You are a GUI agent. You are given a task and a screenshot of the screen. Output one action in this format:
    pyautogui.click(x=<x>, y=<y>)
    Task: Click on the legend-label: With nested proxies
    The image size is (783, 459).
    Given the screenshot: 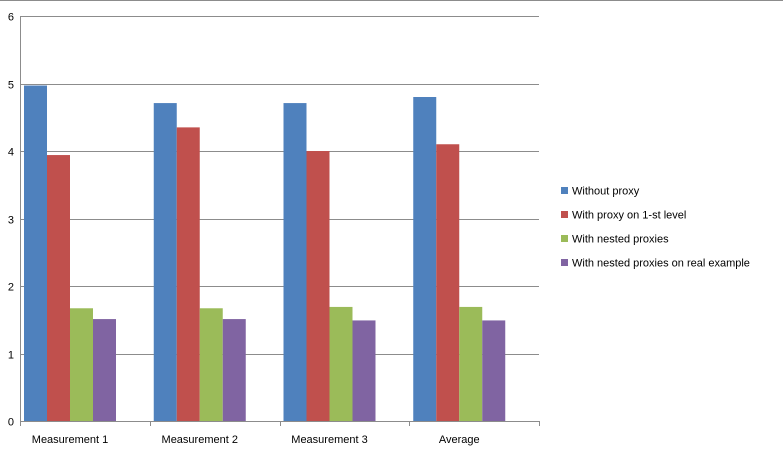 What is the action you would take?
    pyautogui.click(x=620, y=240)
    